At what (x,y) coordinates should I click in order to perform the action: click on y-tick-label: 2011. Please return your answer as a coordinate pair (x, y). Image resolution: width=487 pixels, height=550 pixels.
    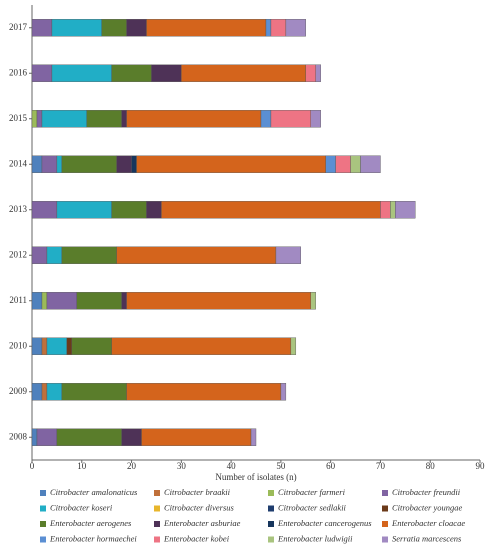
    Looking at the image, I should click on (18, 300).